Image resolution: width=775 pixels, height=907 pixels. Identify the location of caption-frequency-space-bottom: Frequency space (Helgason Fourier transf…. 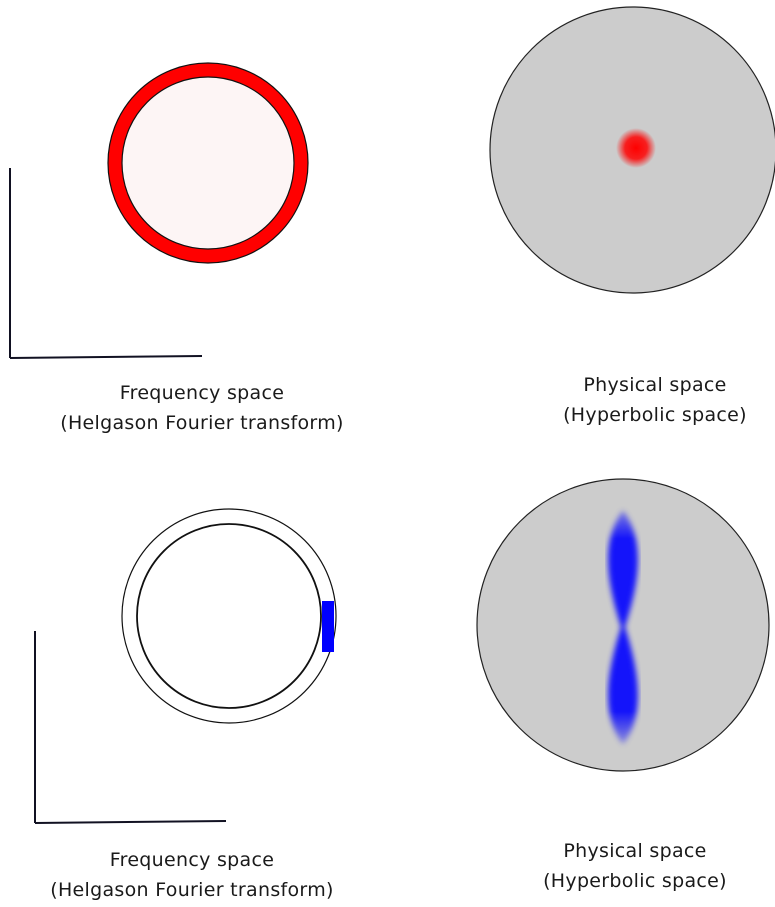
(192, 875).